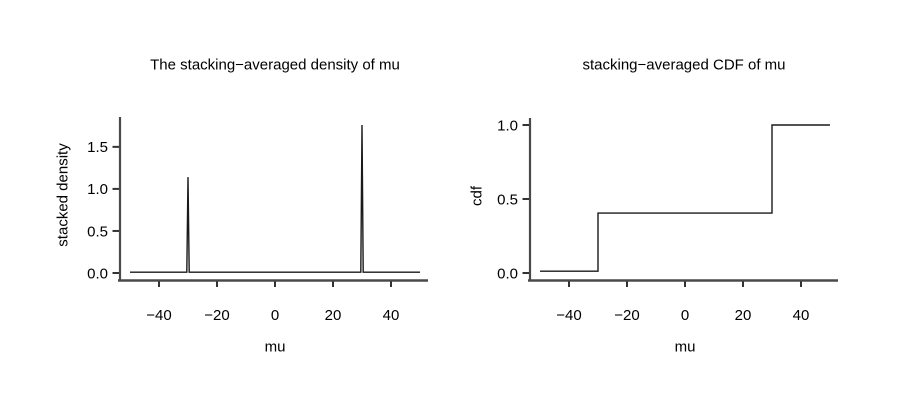 Image resolution: width=900 pixels, height=400 pixels. What do you see at coordinates (275, 198) in the screenshot?
I see `density-data-line` at bounding box center [275, 198].